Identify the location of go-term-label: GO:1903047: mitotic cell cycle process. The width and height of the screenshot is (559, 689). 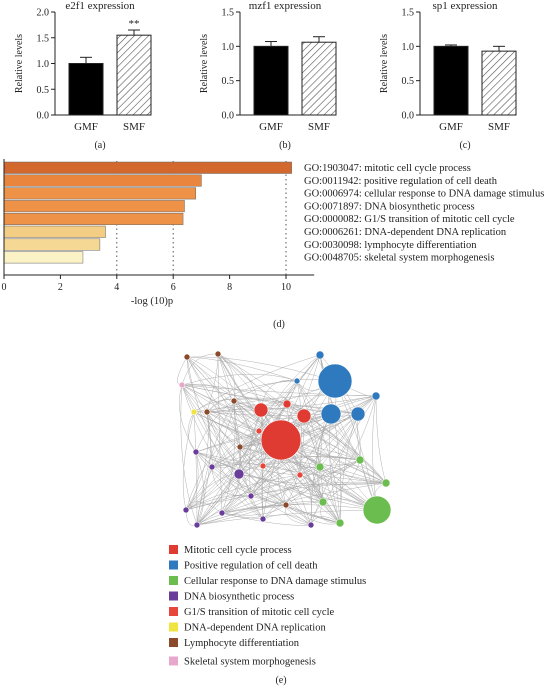
(387, 168).